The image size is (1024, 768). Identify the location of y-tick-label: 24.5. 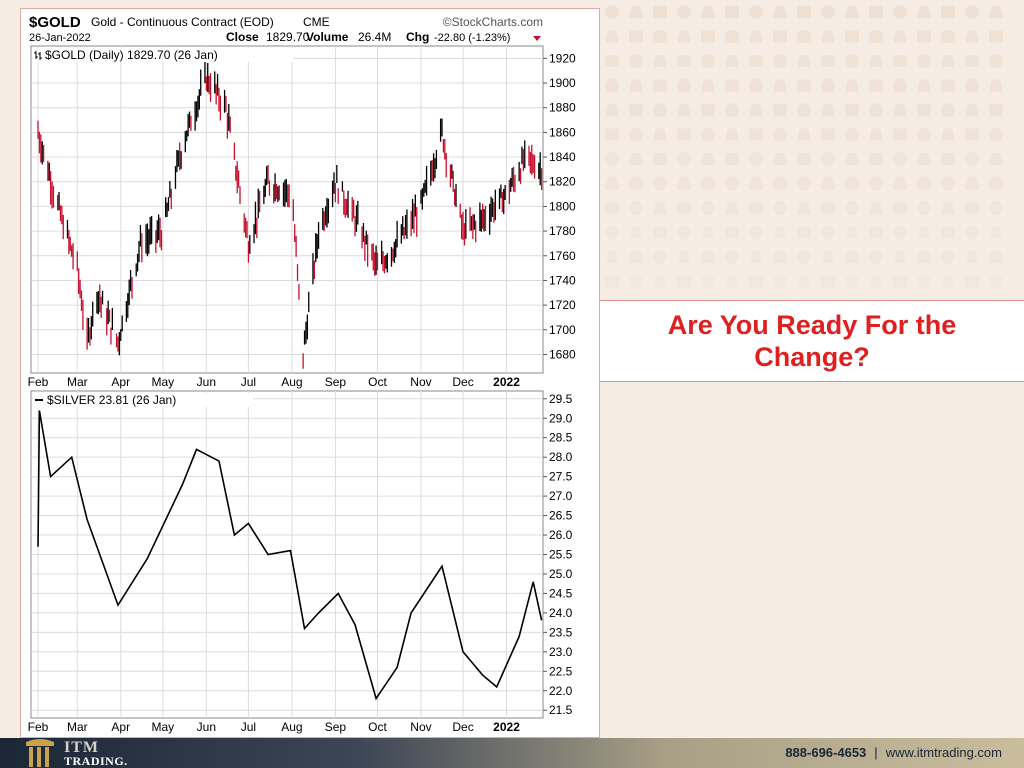
(561, 593).